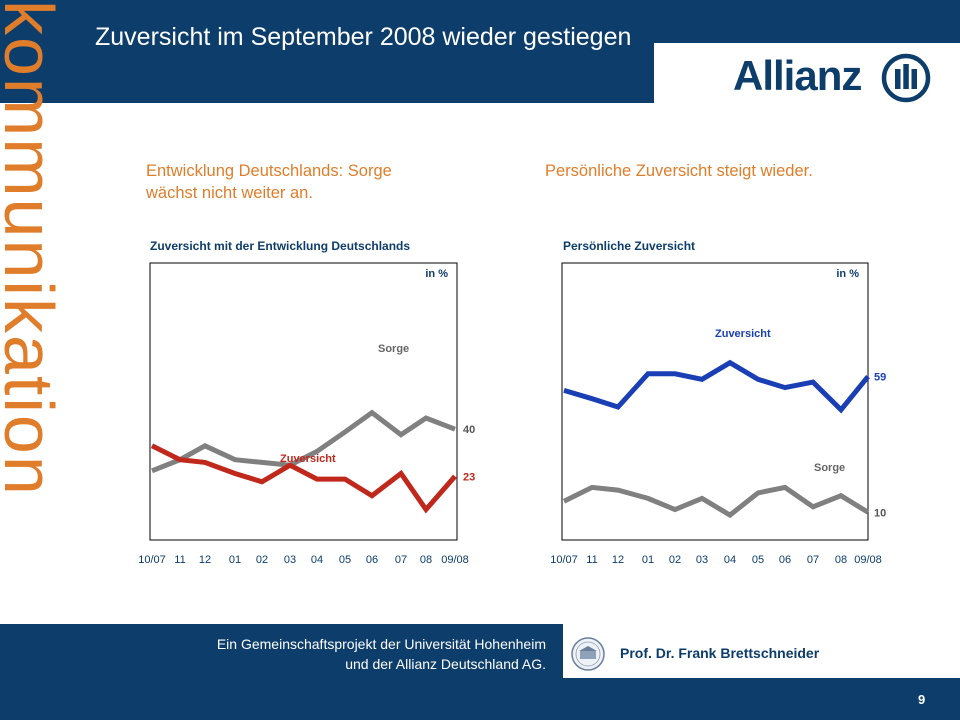 This screenshot has height=720, width=960. Describe the element at coordinates (588, 654) in the screenshot. I see `university-seal-icon` at that location.